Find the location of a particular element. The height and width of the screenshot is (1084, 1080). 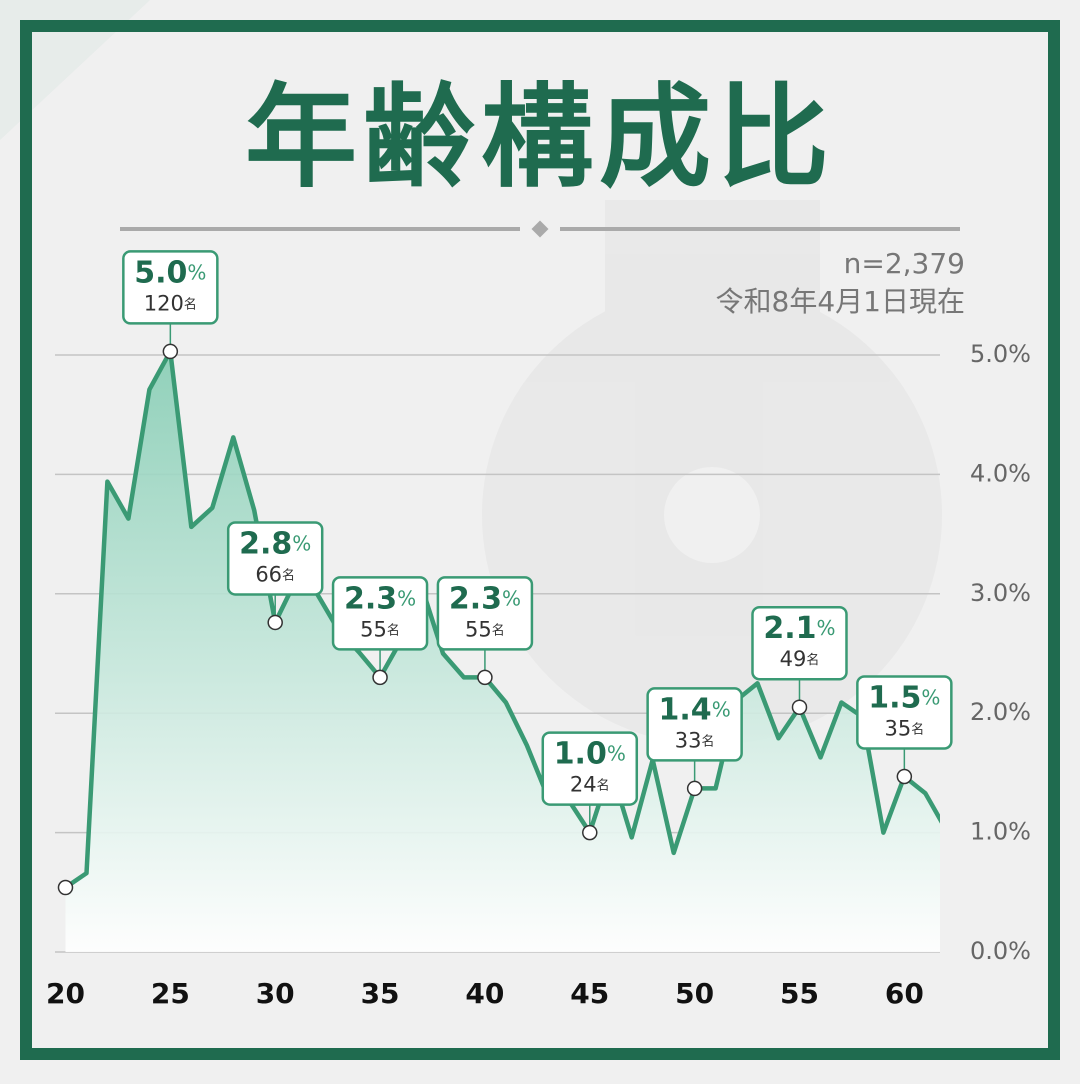

x-tick-label: 35 is located at coordinates (380, 993).